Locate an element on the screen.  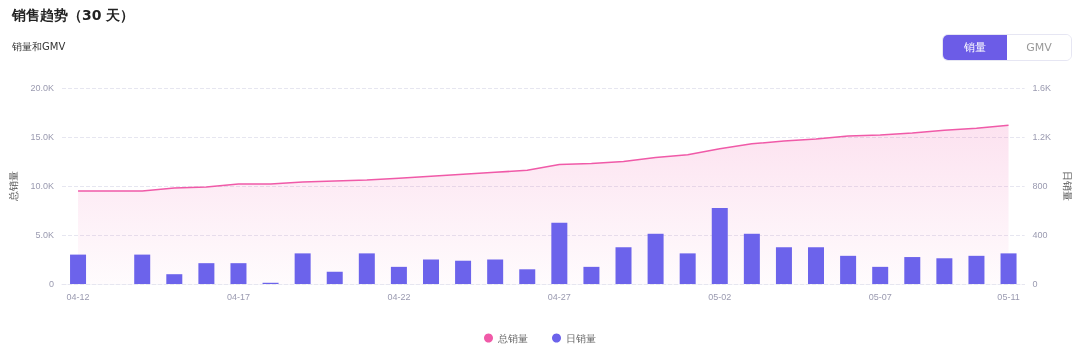
x-tick-label: 05-11 is located at coordinates (1008, 296).